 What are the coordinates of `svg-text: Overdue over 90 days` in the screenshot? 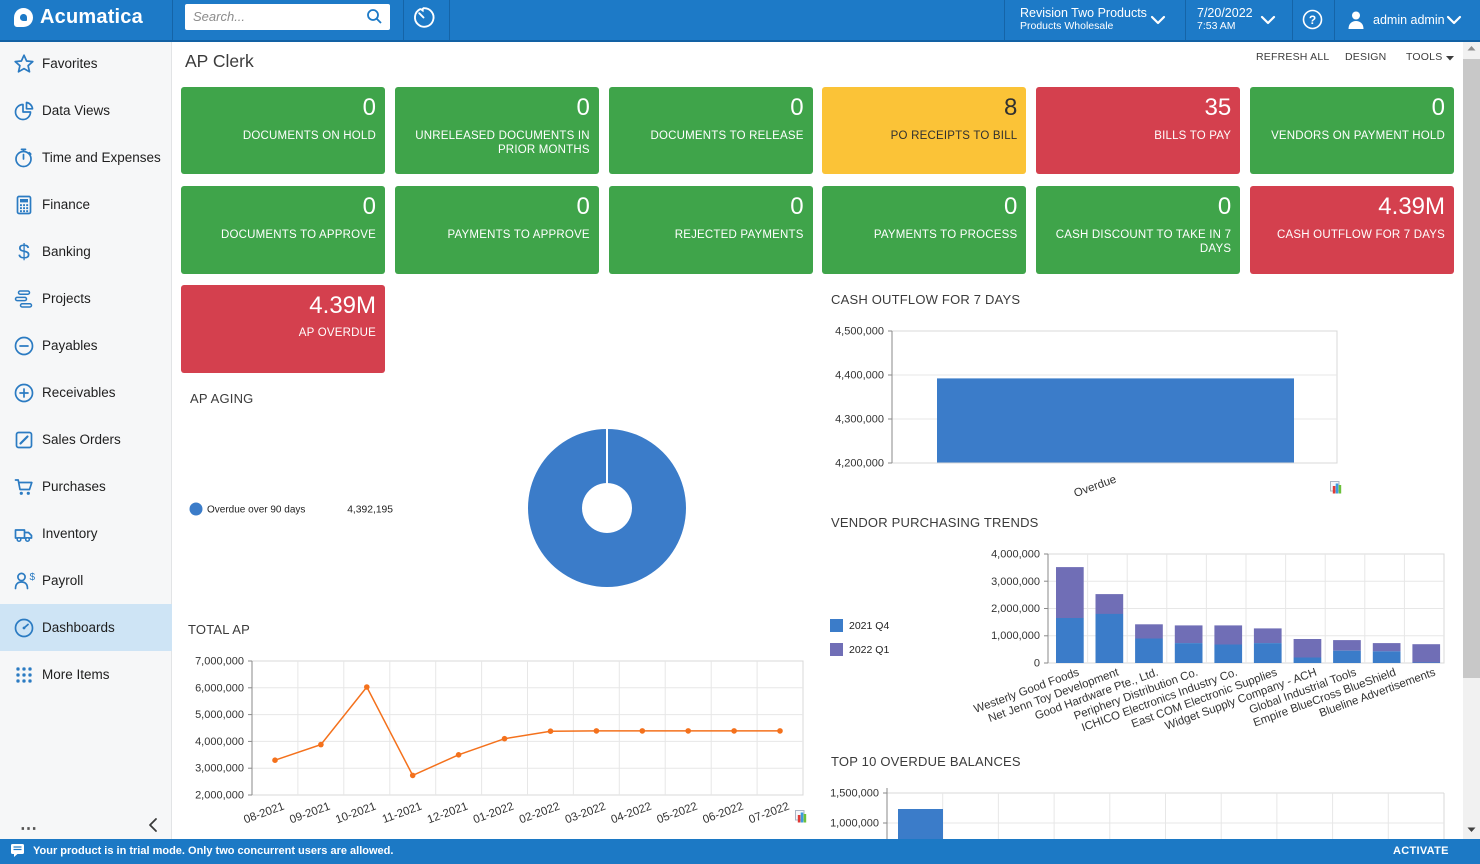 It's located at (256, 510).